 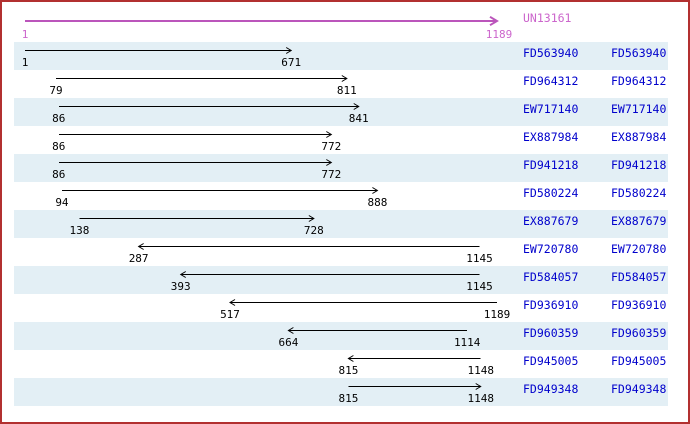 I want to click on accession-link: FD949348, so click(x=551, y=389).